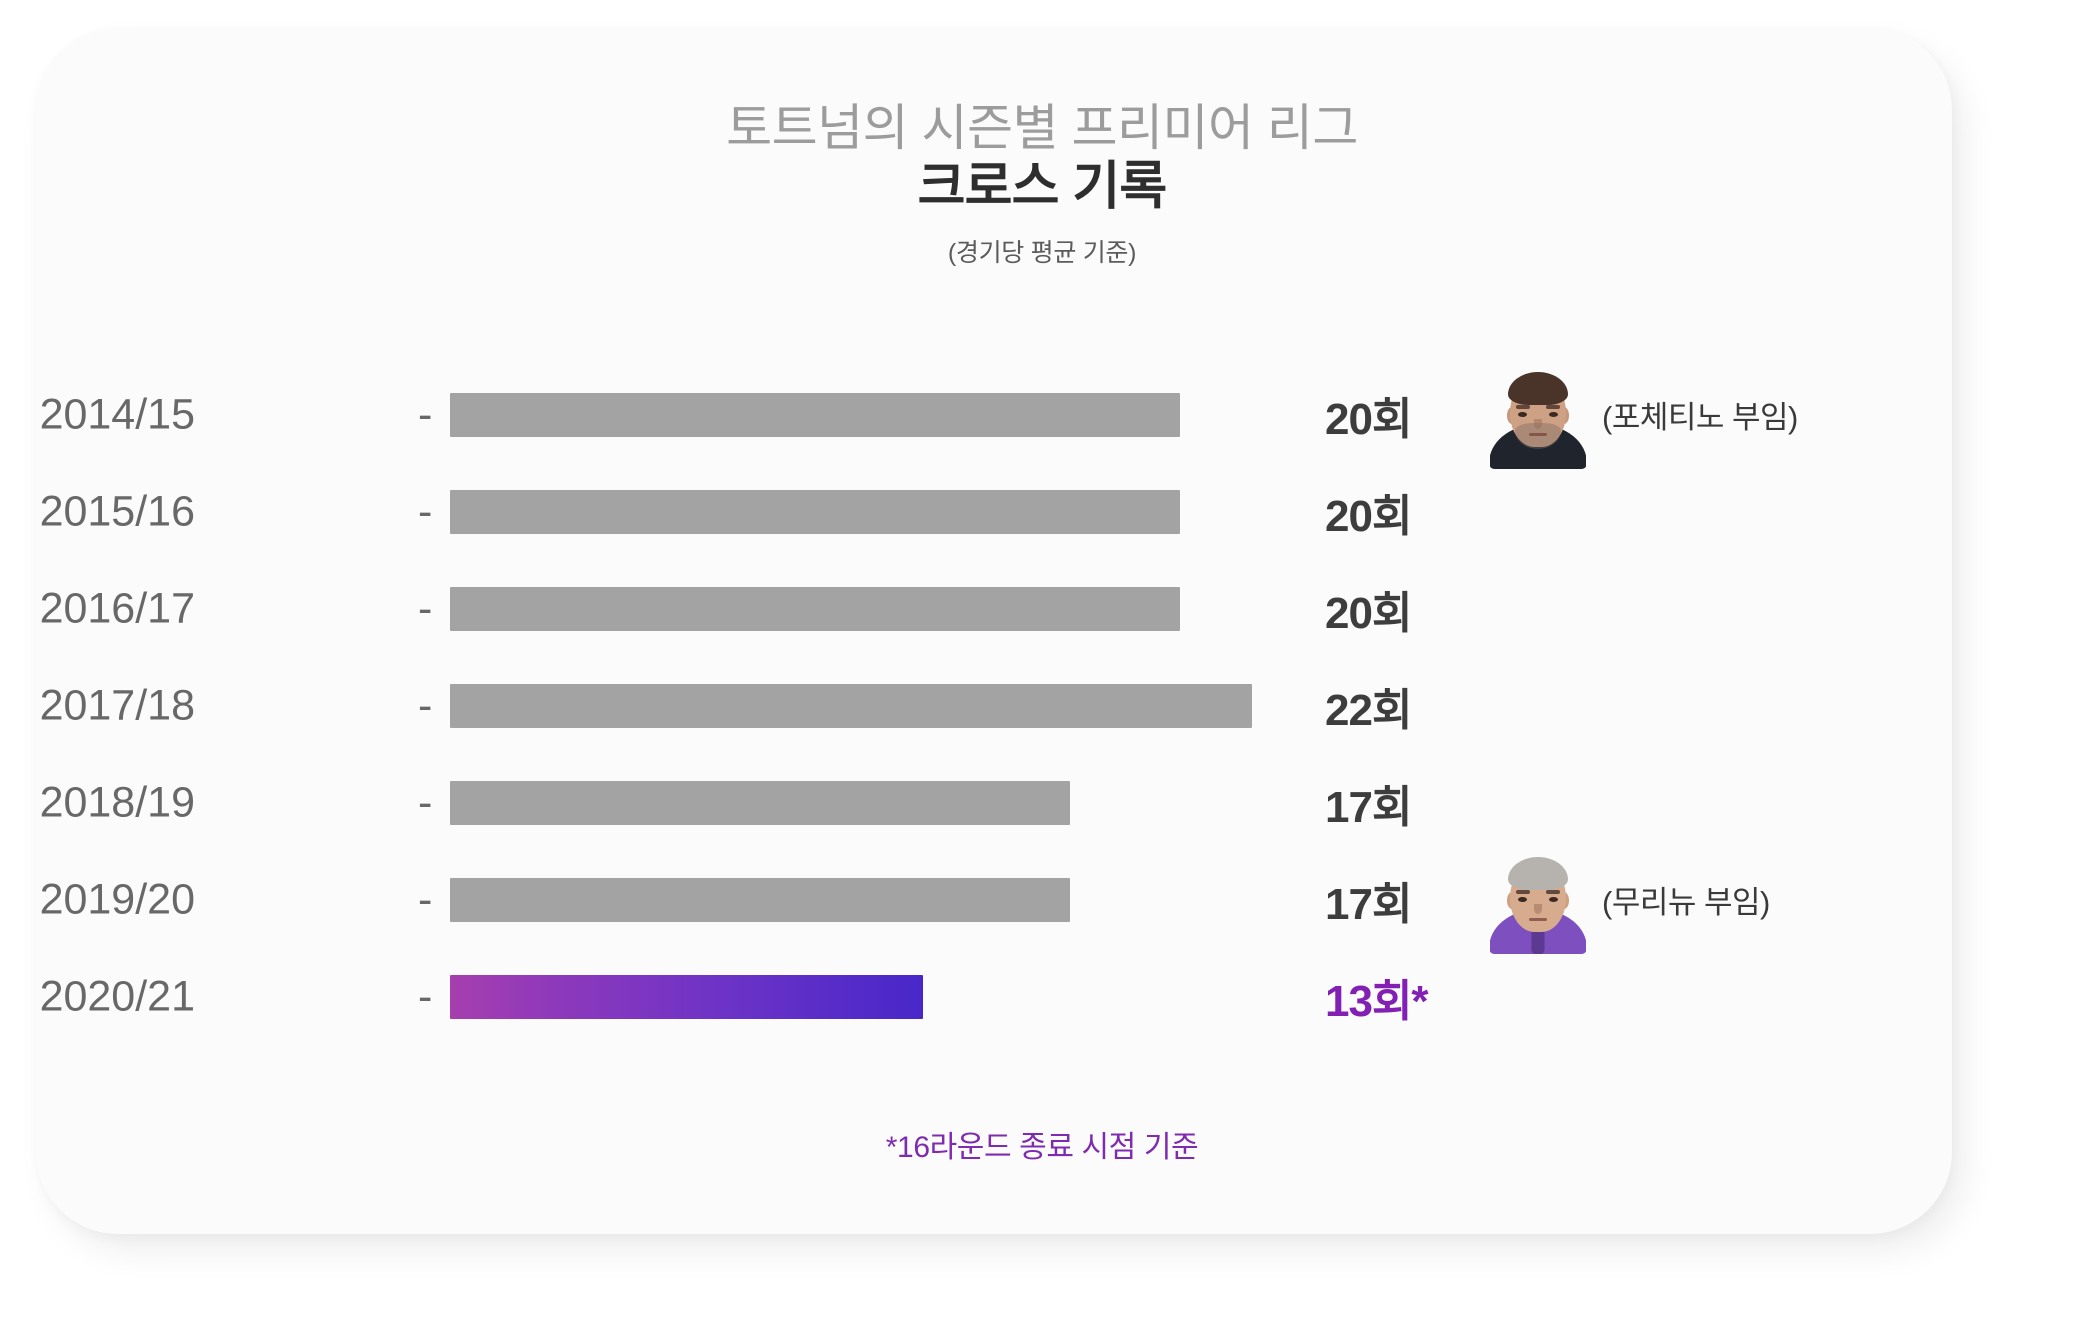 The image size is (2084, 1324). I want to click on chart-row: 2014/15 - 20회 (포체티노 부임), so click(1042, 417).